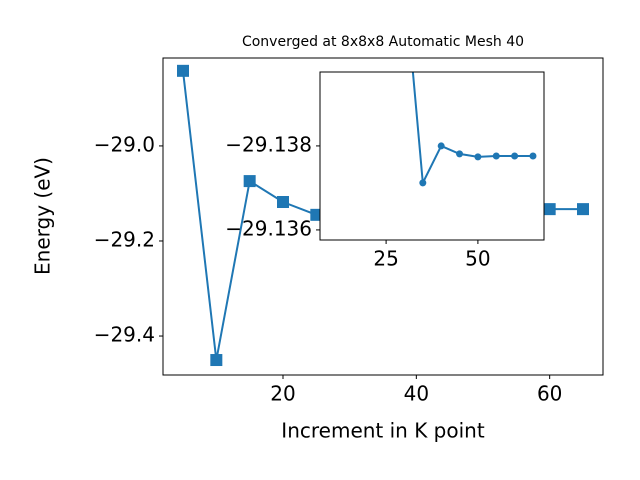  Describe the element at coordinates (43, 216) in the screenshot. I see `y-axis-label: Energy (eV)` at that location.